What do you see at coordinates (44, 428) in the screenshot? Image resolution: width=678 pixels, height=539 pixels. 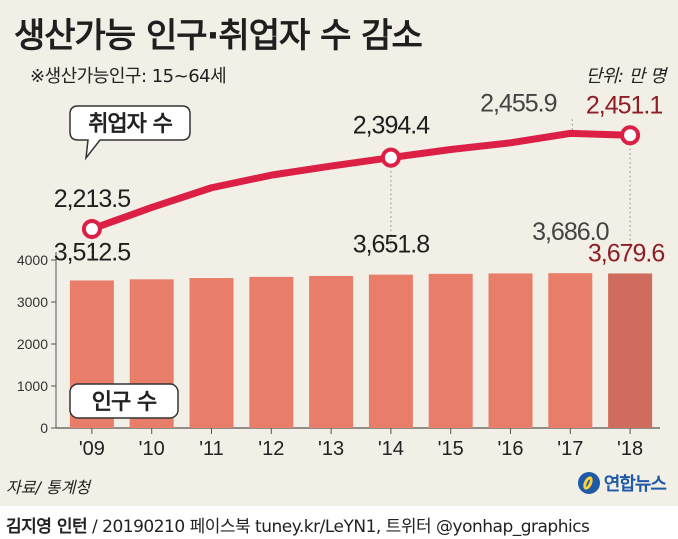 I see `y-tick-label: 0` at bounding box center [44, 428].